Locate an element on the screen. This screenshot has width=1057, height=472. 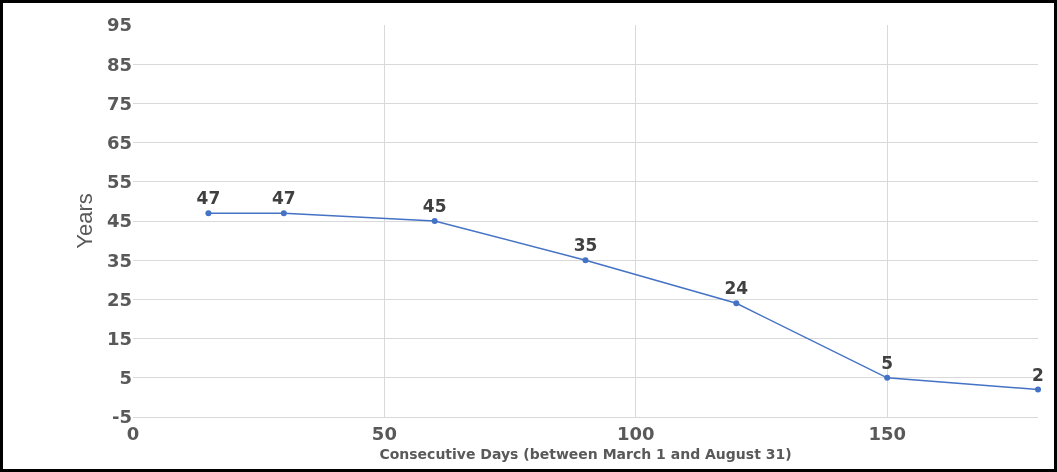
y-tick-label: 35 is located at coordinates (119, 260).